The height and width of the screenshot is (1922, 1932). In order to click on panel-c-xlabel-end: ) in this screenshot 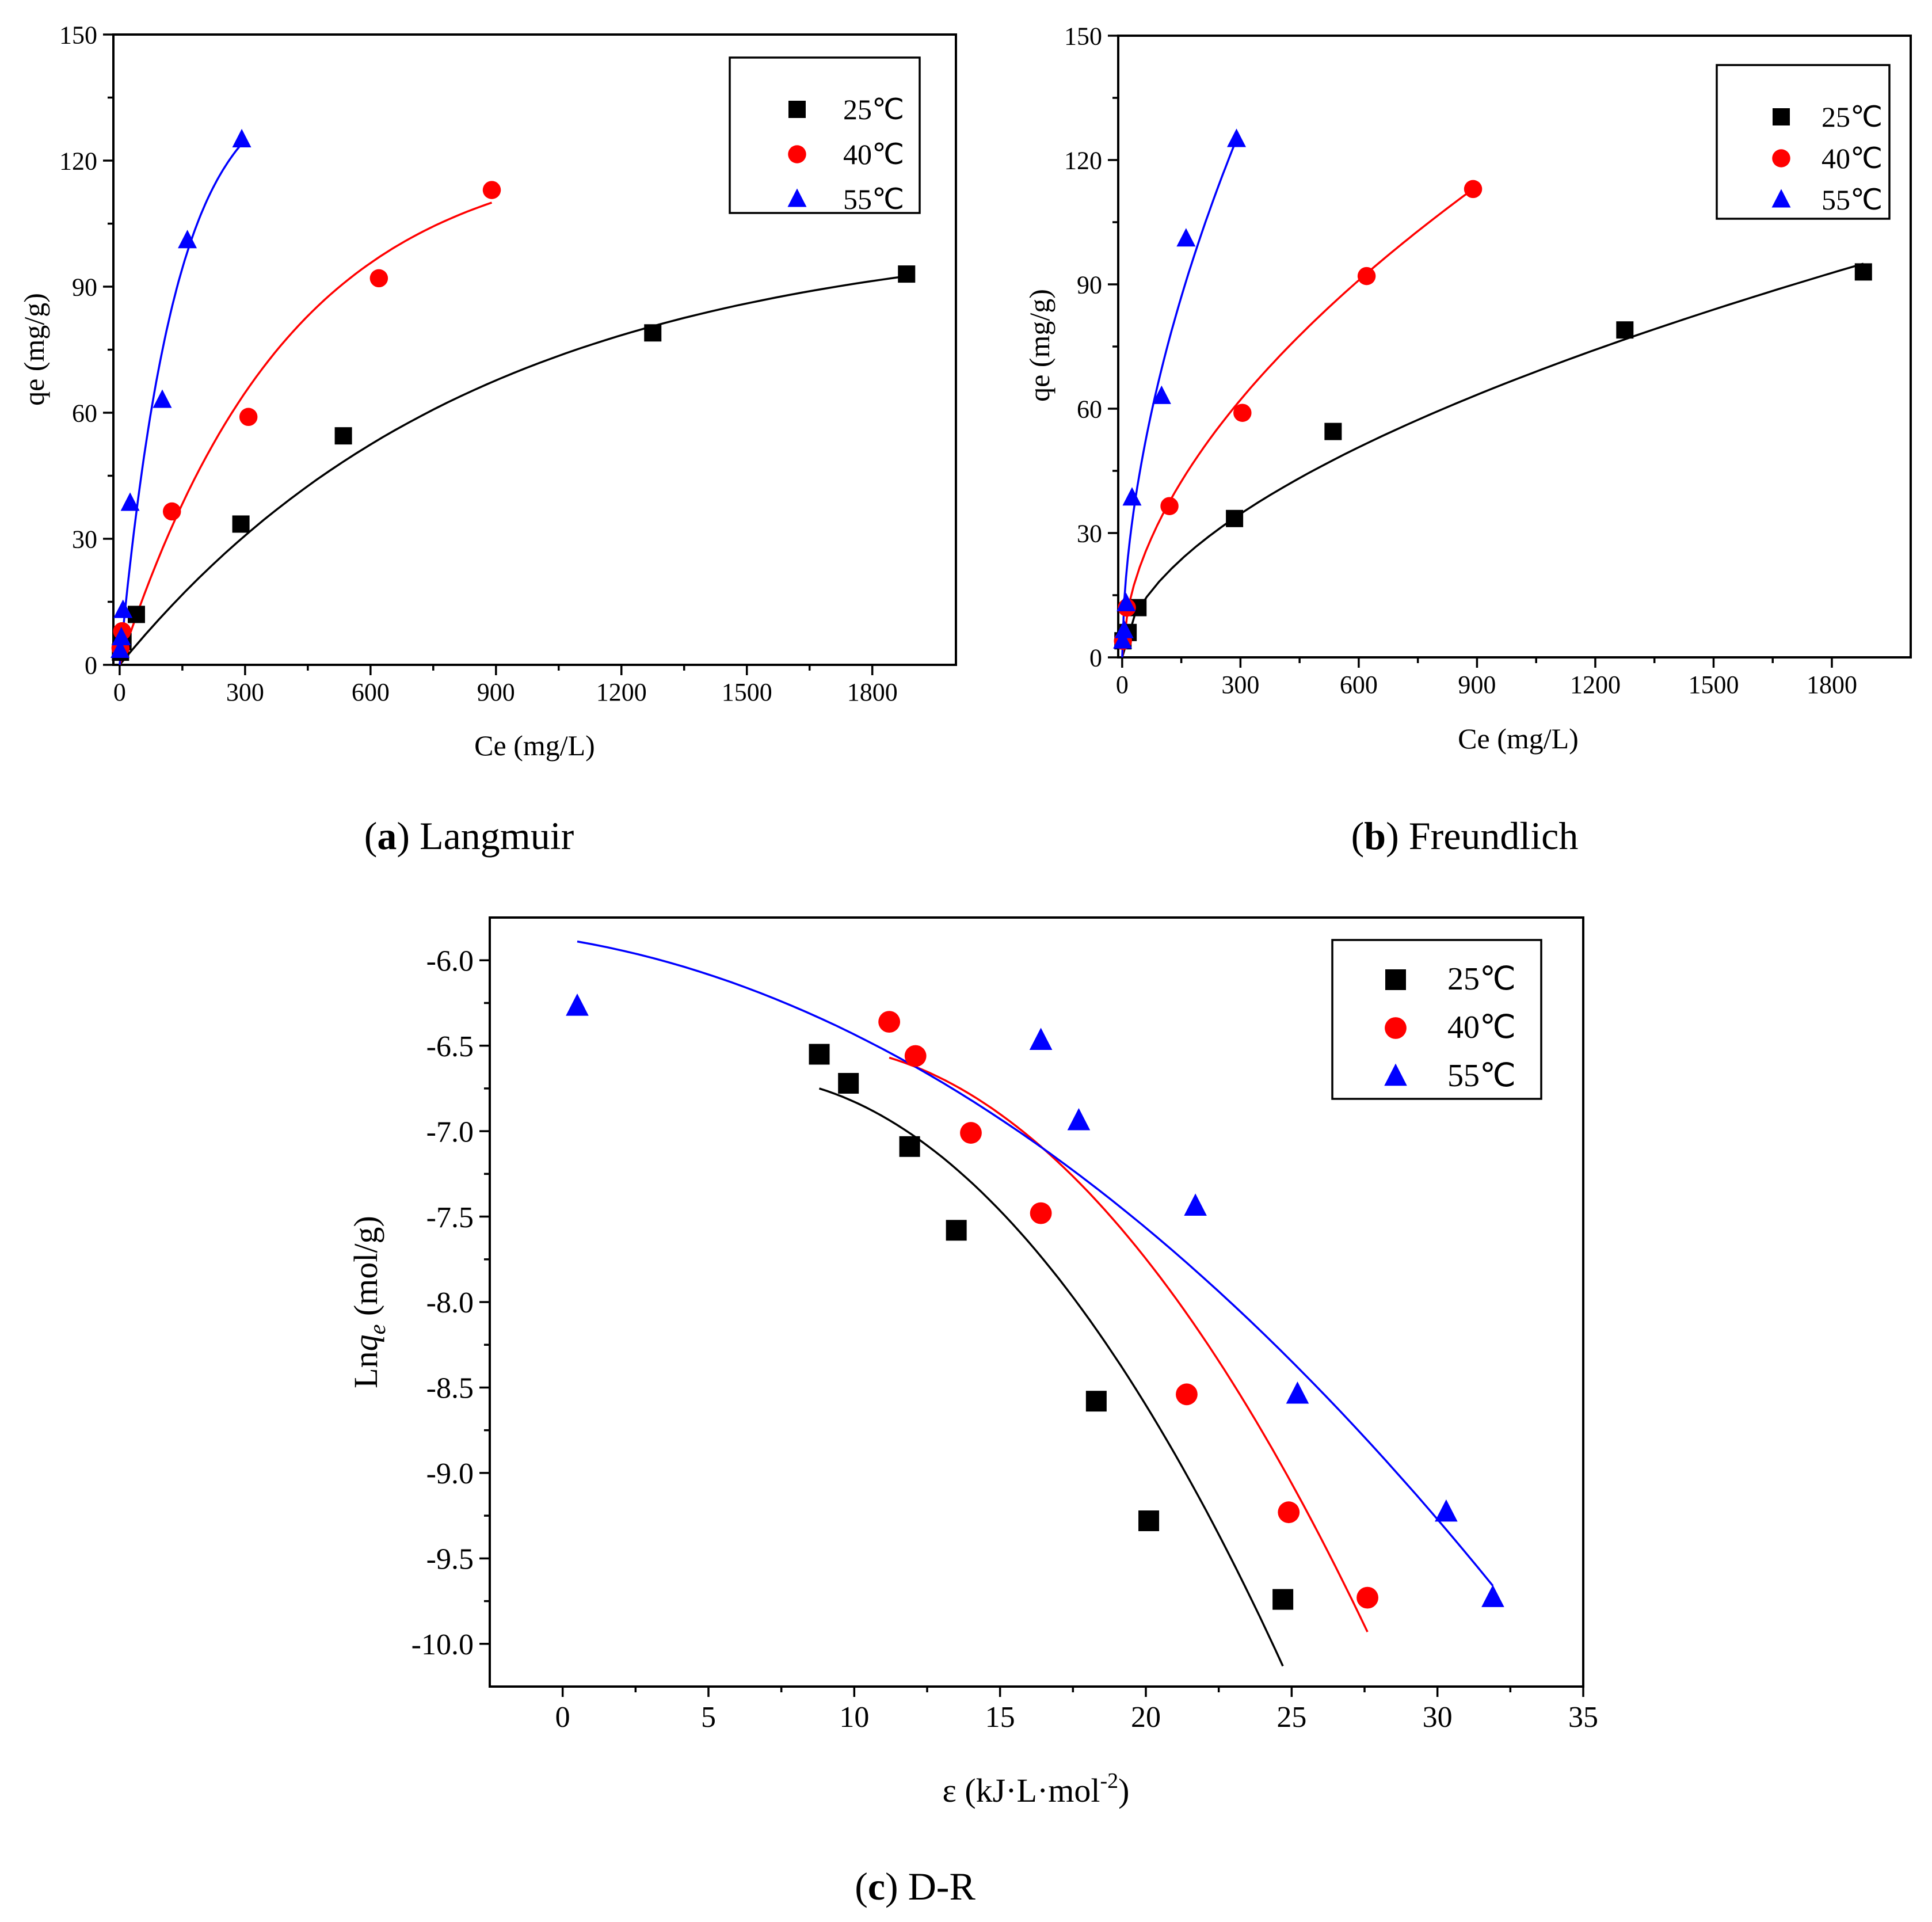, I will do `click(1123, 1791)`.